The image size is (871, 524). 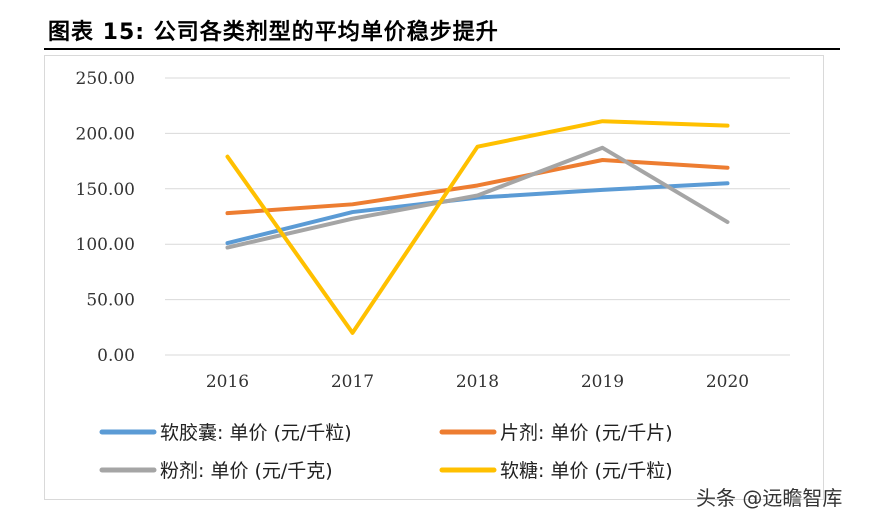 I want to click on legend-label-1: 软胶囊: 单价 (元/千粒), so click(x=256, y=433).